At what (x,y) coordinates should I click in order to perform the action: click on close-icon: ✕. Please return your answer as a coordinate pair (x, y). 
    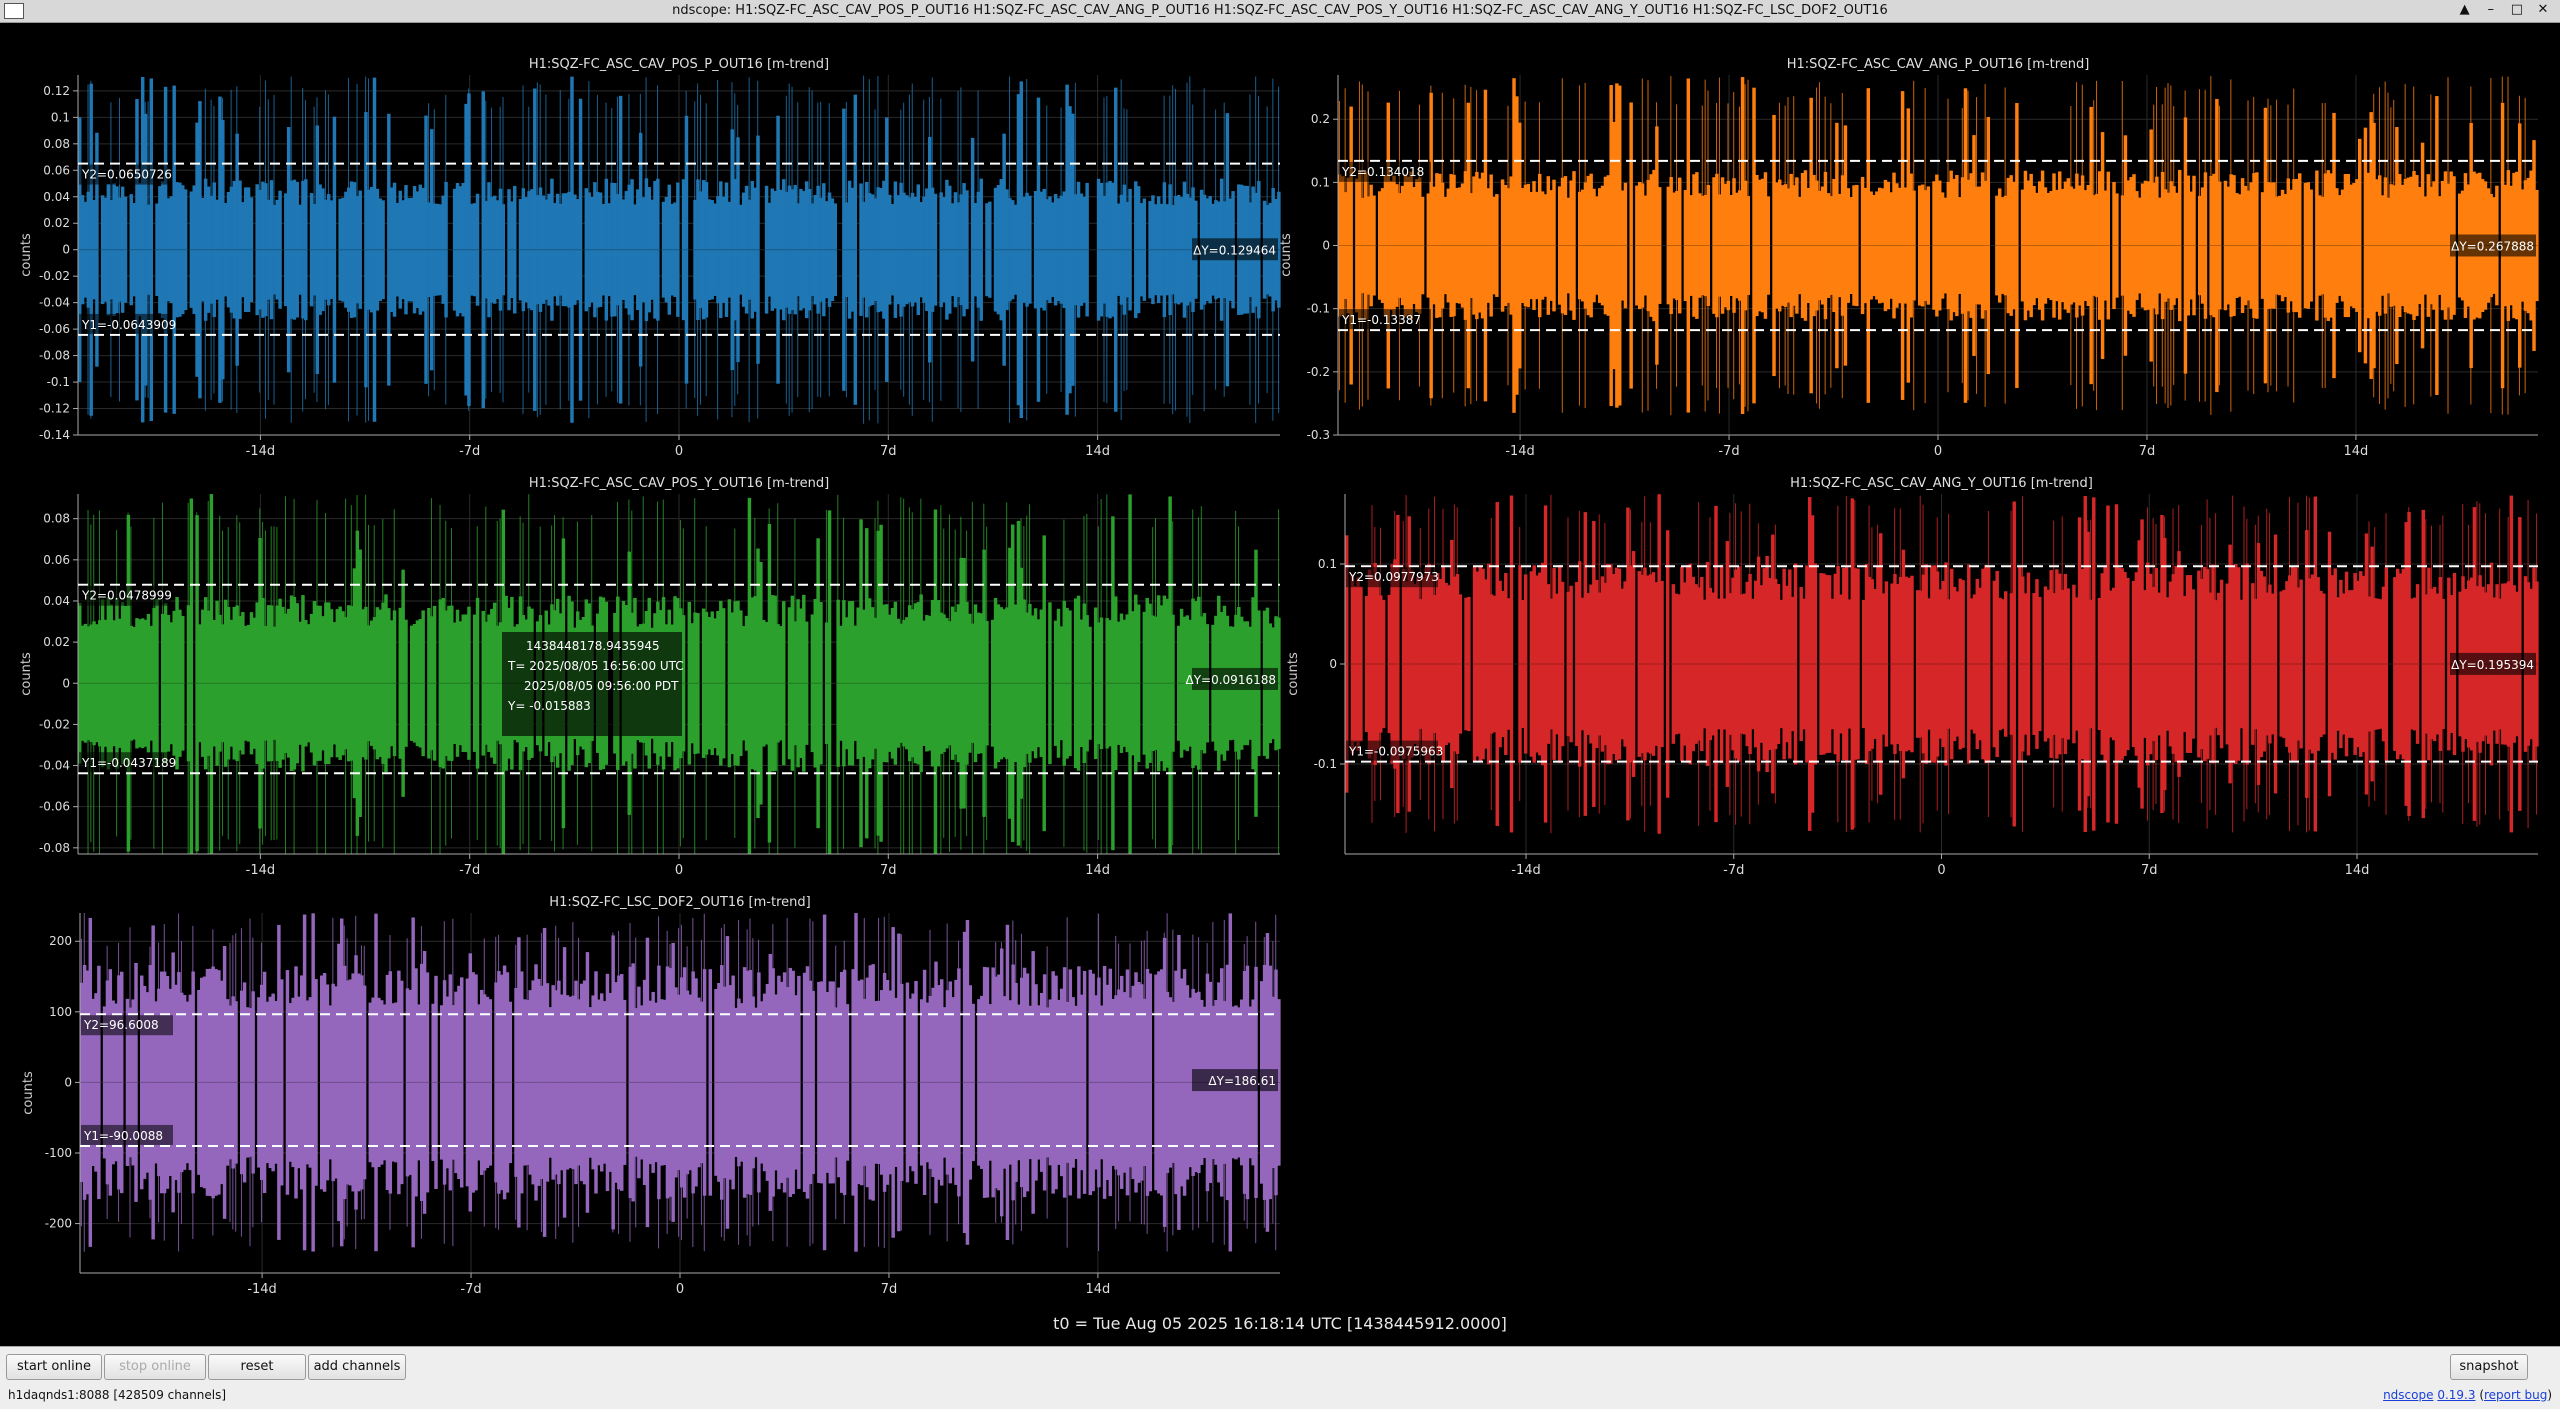
    Looking at the image, I should click on (2543, 9).